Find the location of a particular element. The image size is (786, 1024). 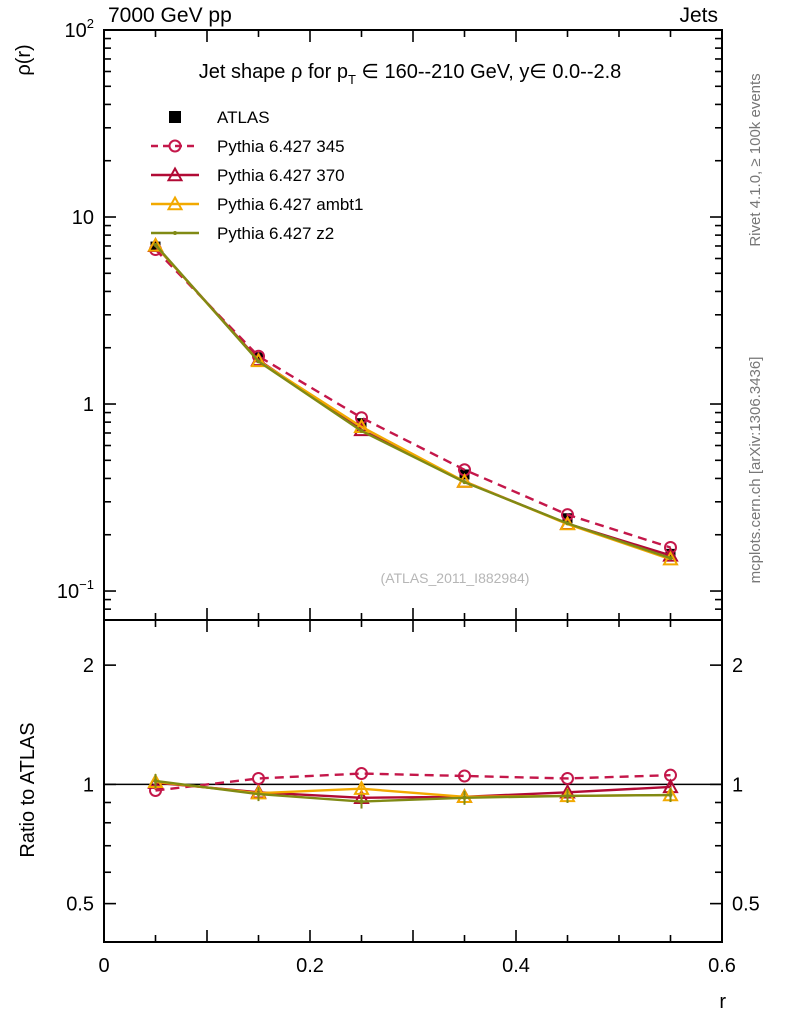

legend-item-ambt1: Pythia 6.427 ambt1 is located at coordinates (257, 204).